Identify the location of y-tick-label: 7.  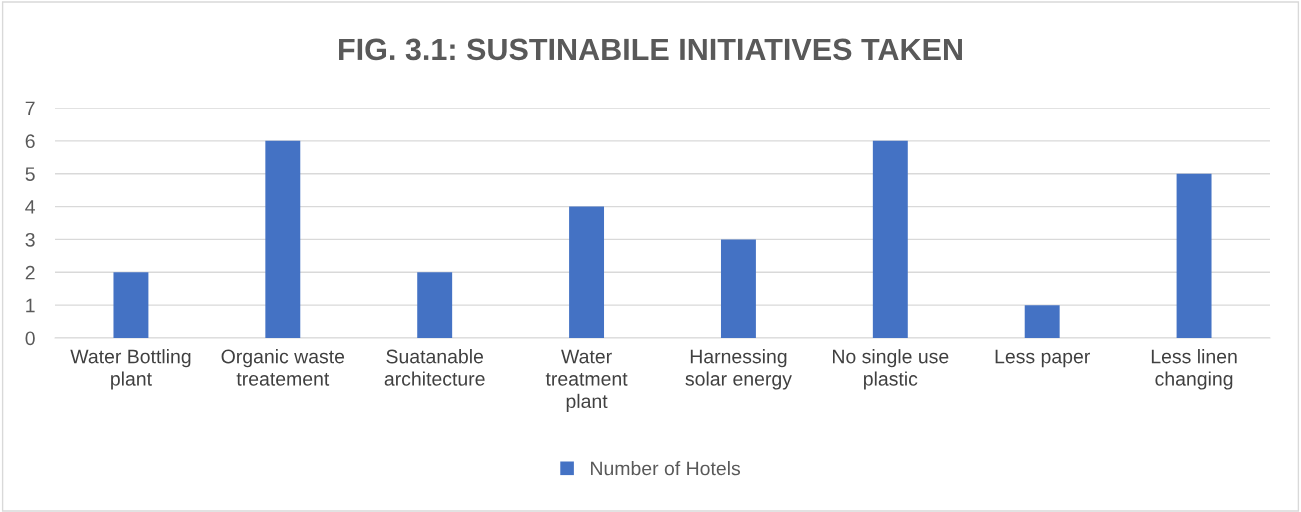
(30, 108).